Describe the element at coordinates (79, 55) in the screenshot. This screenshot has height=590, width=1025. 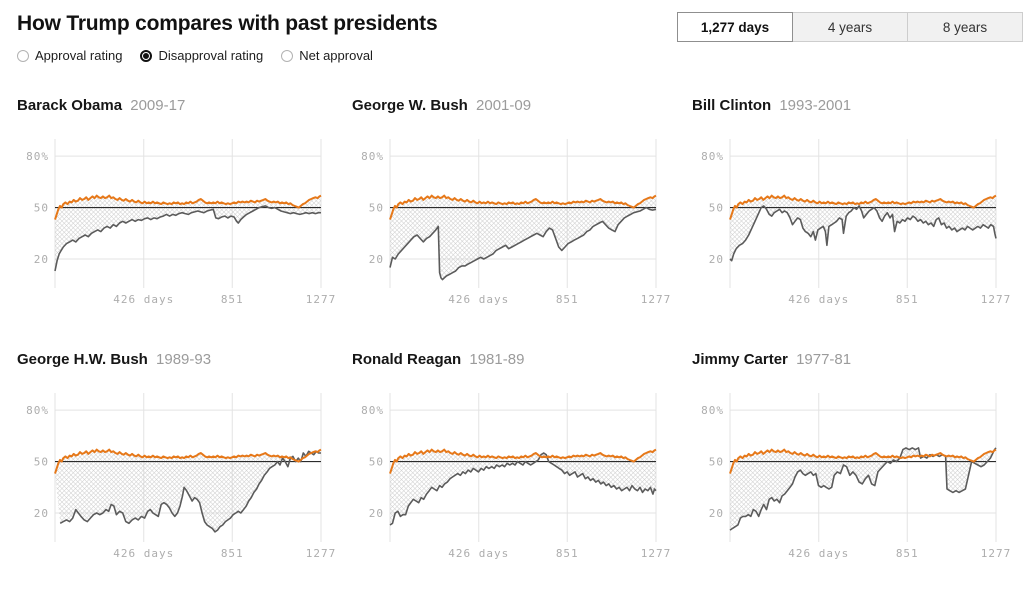
I see `radio-label: Approval rating` at that location.